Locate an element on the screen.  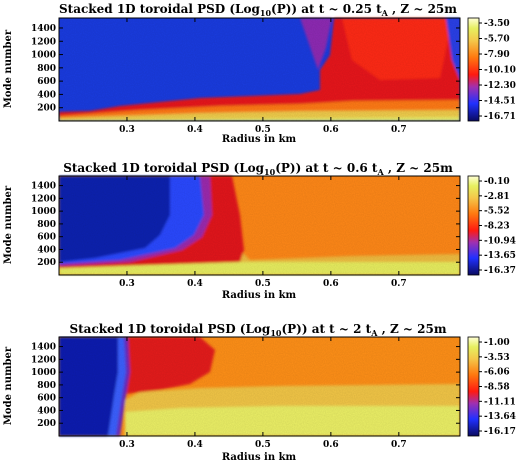
colorbar-label: -5.52 is located at coordinates (497, 212).